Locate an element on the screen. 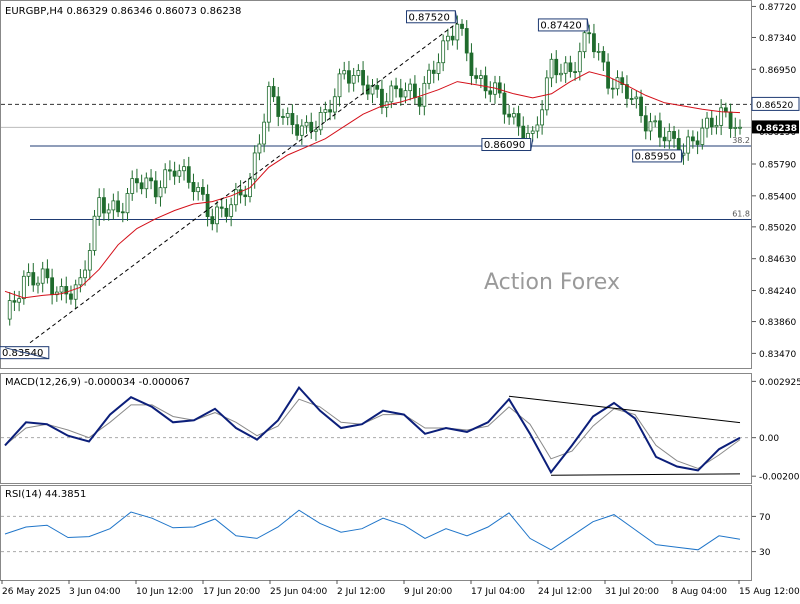 This screenshot has width=800, height=604. x-tick-label: 31 Jul 20:00 is located at coordinates (632, 592).